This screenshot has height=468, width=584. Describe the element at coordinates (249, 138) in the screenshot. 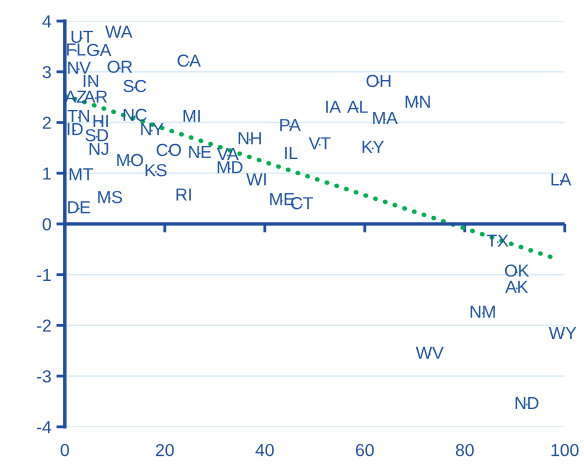

I see `data-label: NH` at that location.